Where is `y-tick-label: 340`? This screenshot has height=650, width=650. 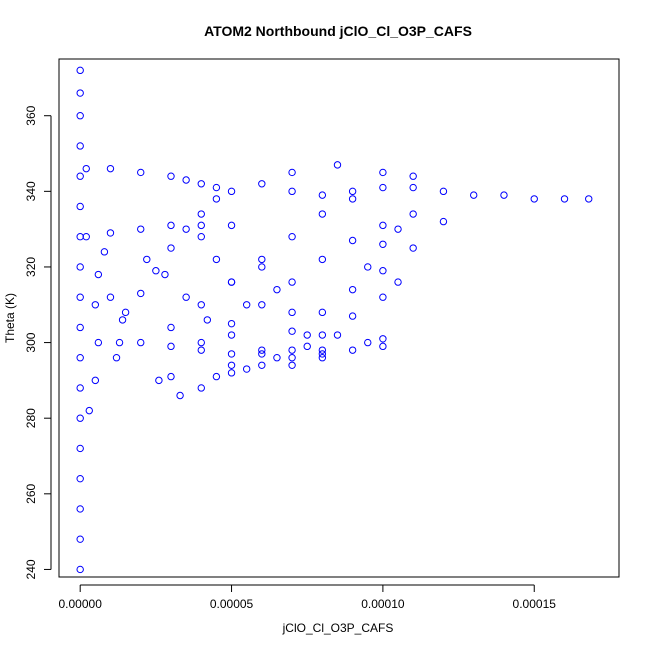 y-tick-label: 340 is located at coordinates (31, 191).